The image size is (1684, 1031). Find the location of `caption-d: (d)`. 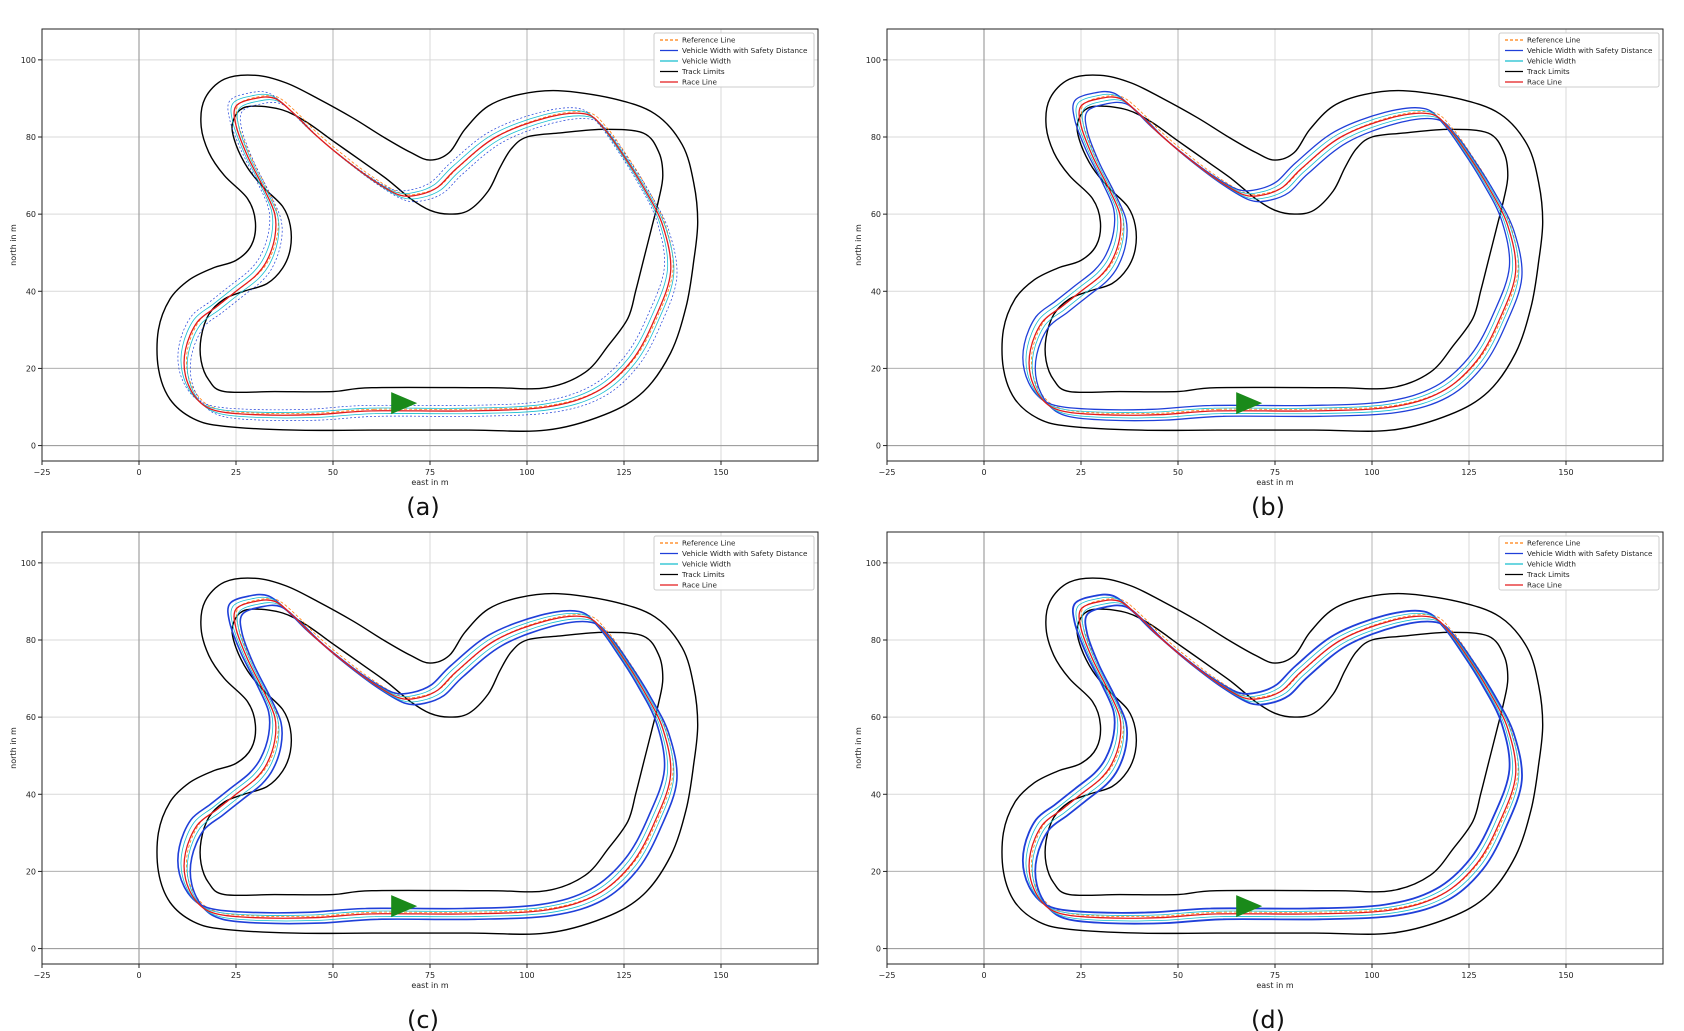

caption-d: (d) is located at coordinates (1268, 1018).